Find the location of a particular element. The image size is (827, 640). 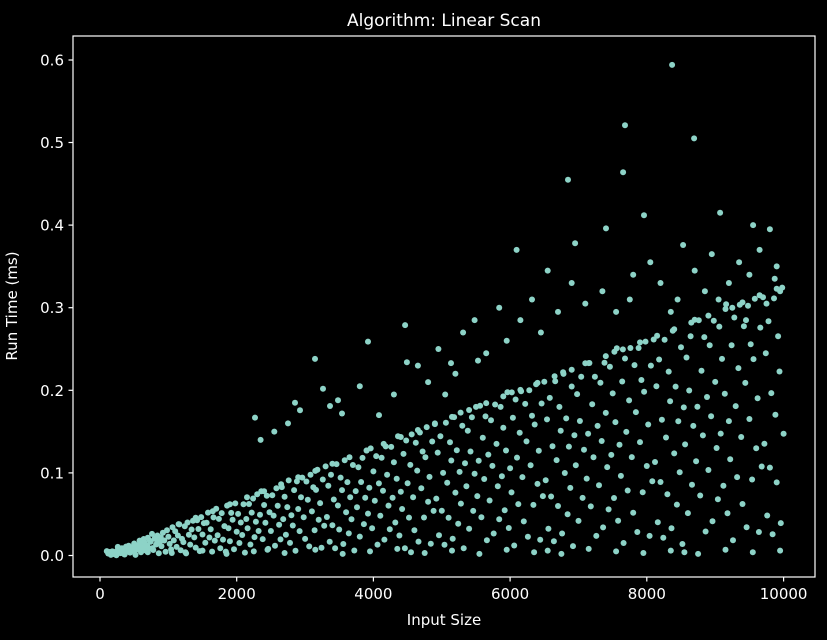

x-tick-label: 0 is located at coordinates (100, 594).